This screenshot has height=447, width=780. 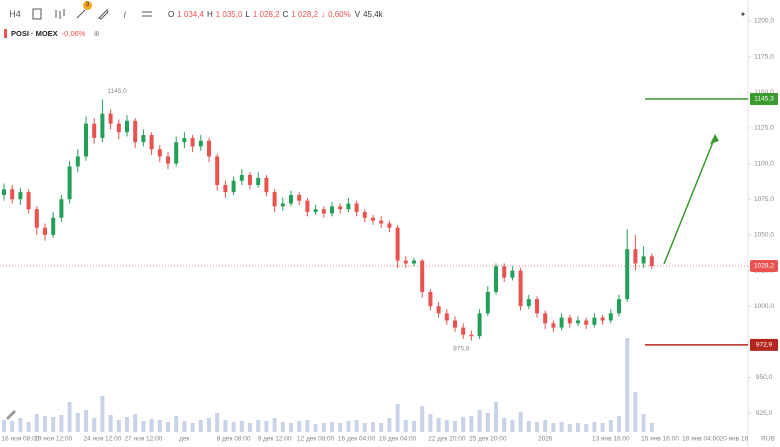 I want to click on x-tick-label: 2026, so click(x=545, y=439).